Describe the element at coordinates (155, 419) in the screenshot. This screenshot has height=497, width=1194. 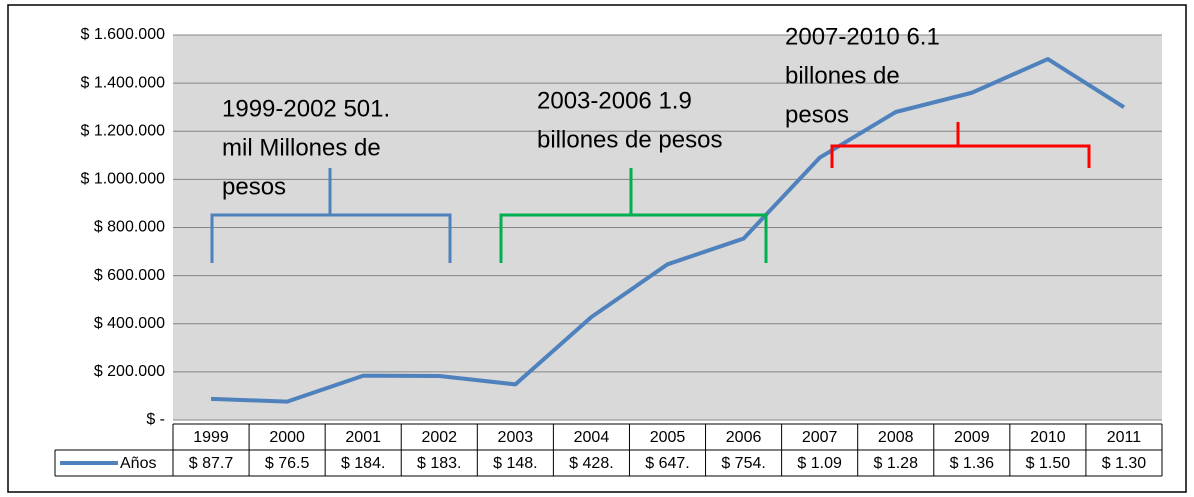
I see `y-tick-label: $ -` at that location.